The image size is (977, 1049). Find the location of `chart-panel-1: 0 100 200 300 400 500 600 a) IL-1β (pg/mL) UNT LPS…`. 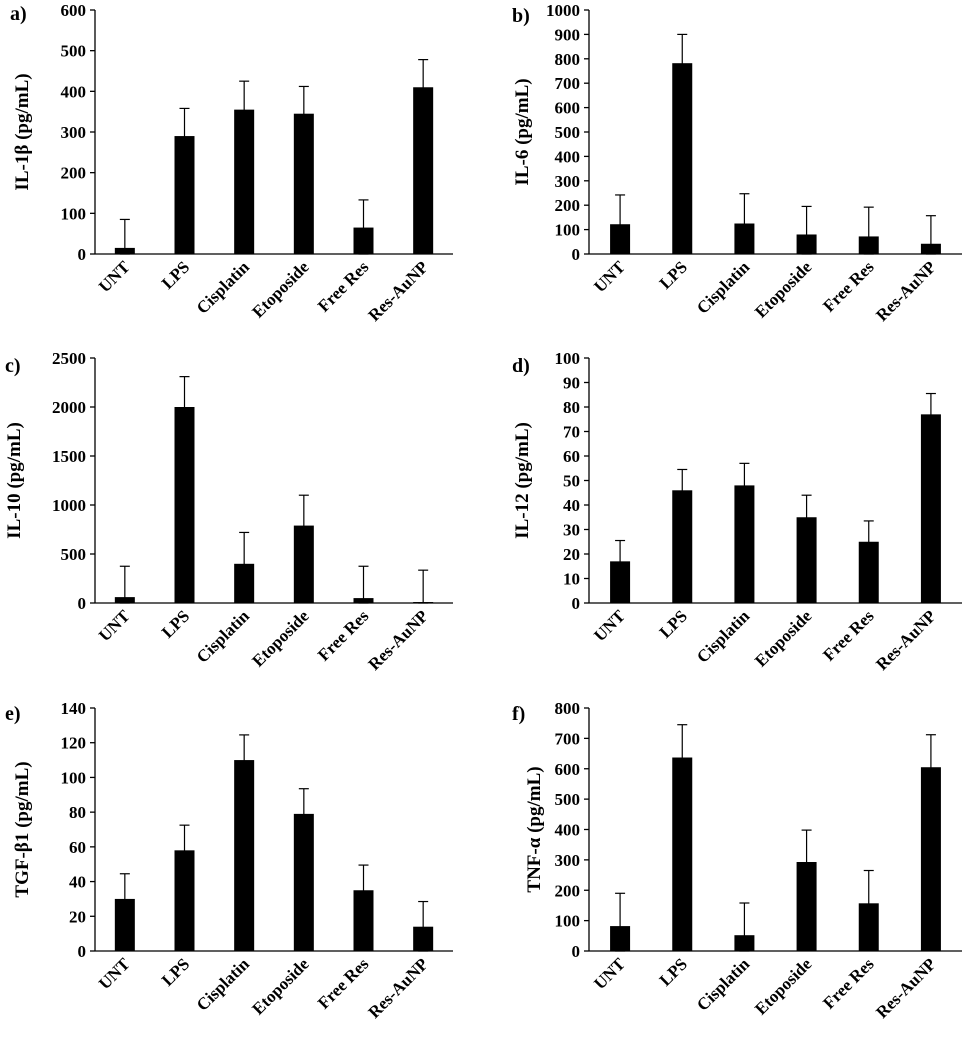

chart-panel-1: 0 100 200 300 400 500 600 a) IL-1β (pg/mL) UNT LPS… is located at coordinates (231, 163).